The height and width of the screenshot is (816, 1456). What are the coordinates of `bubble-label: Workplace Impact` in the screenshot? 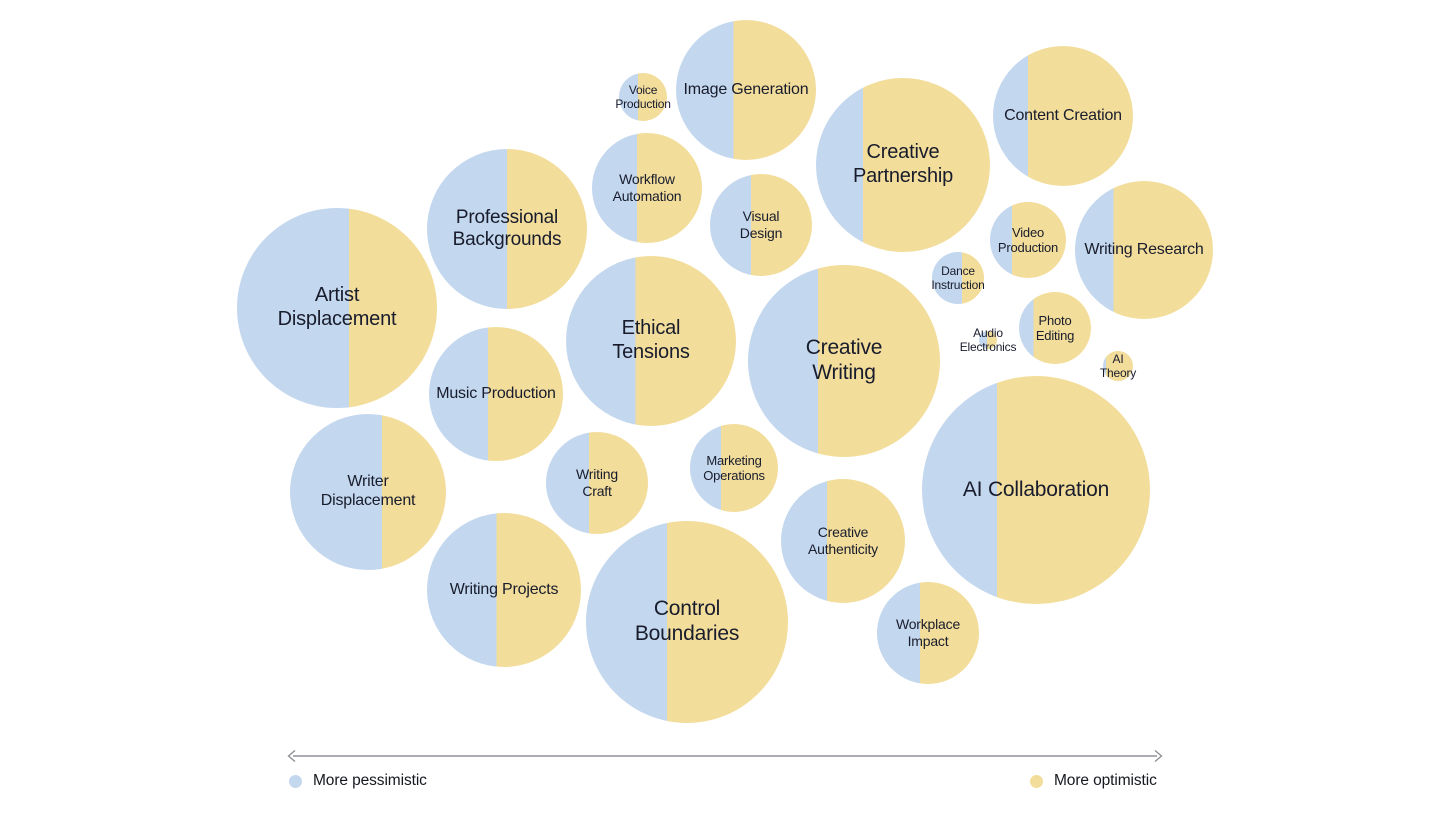 It's located at (928, 632).